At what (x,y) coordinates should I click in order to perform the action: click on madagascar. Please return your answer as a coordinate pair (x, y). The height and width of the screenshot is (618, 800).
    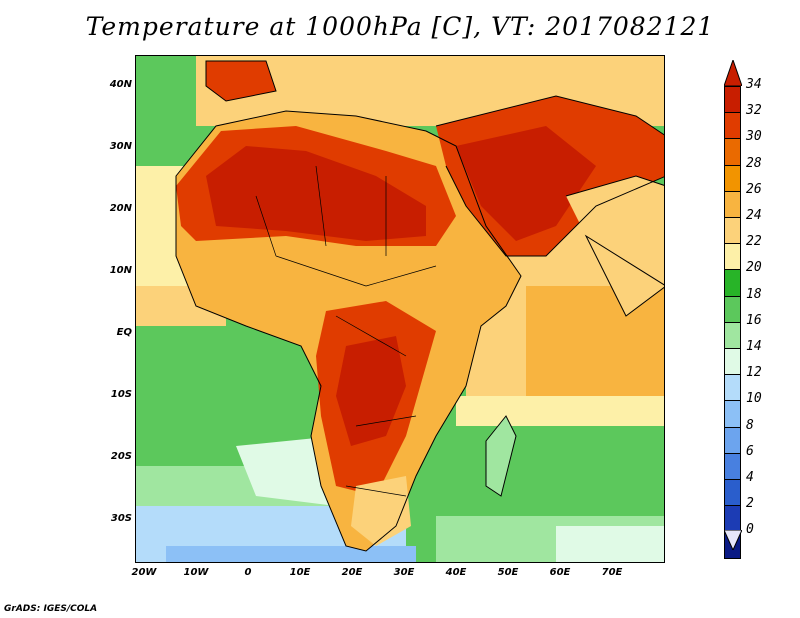
    Looking at the image, I should click on (501, 456).